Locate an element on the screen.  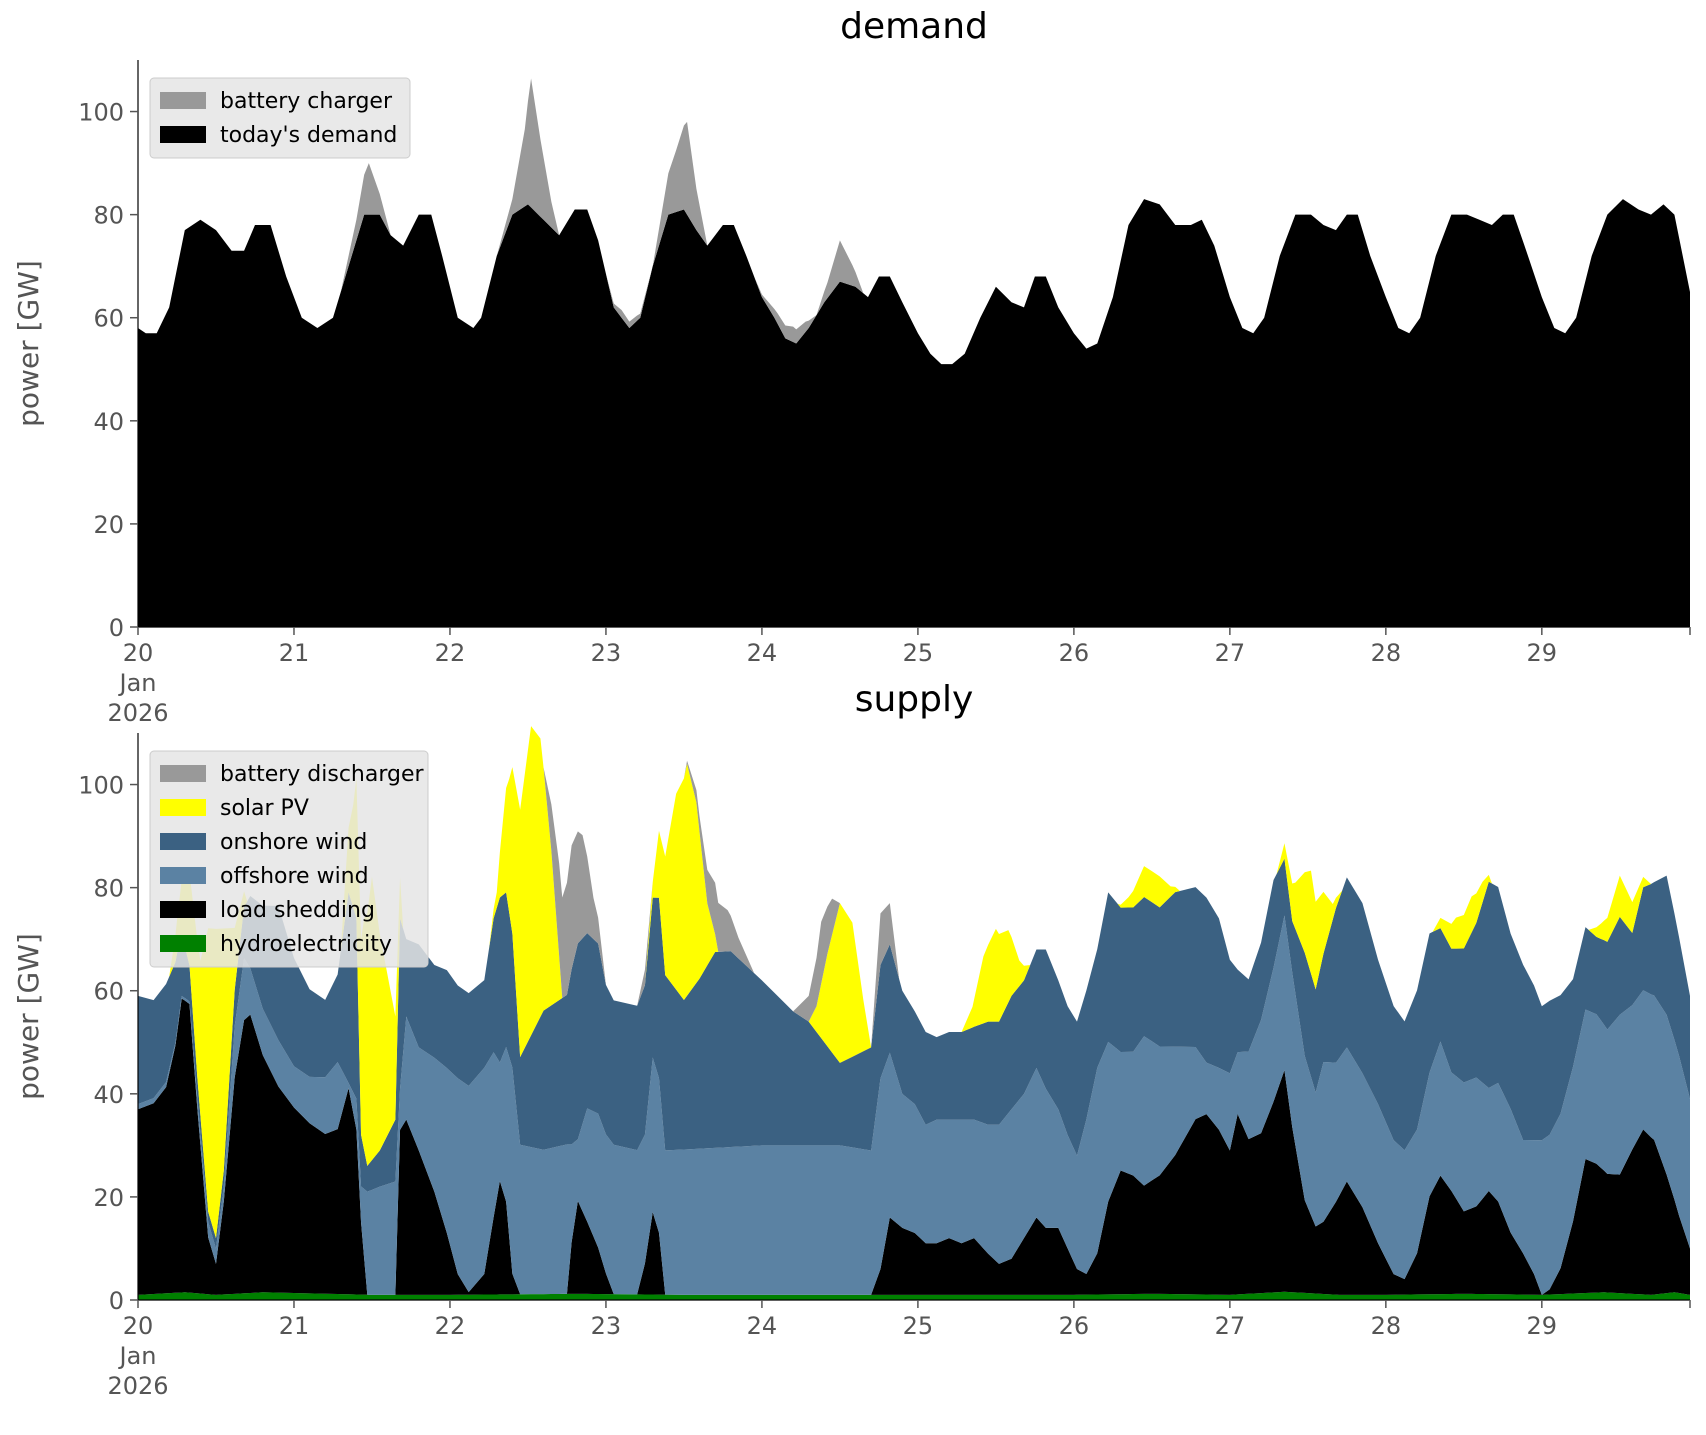
legend-label: battery discharger is located at coordinates (322, 774).